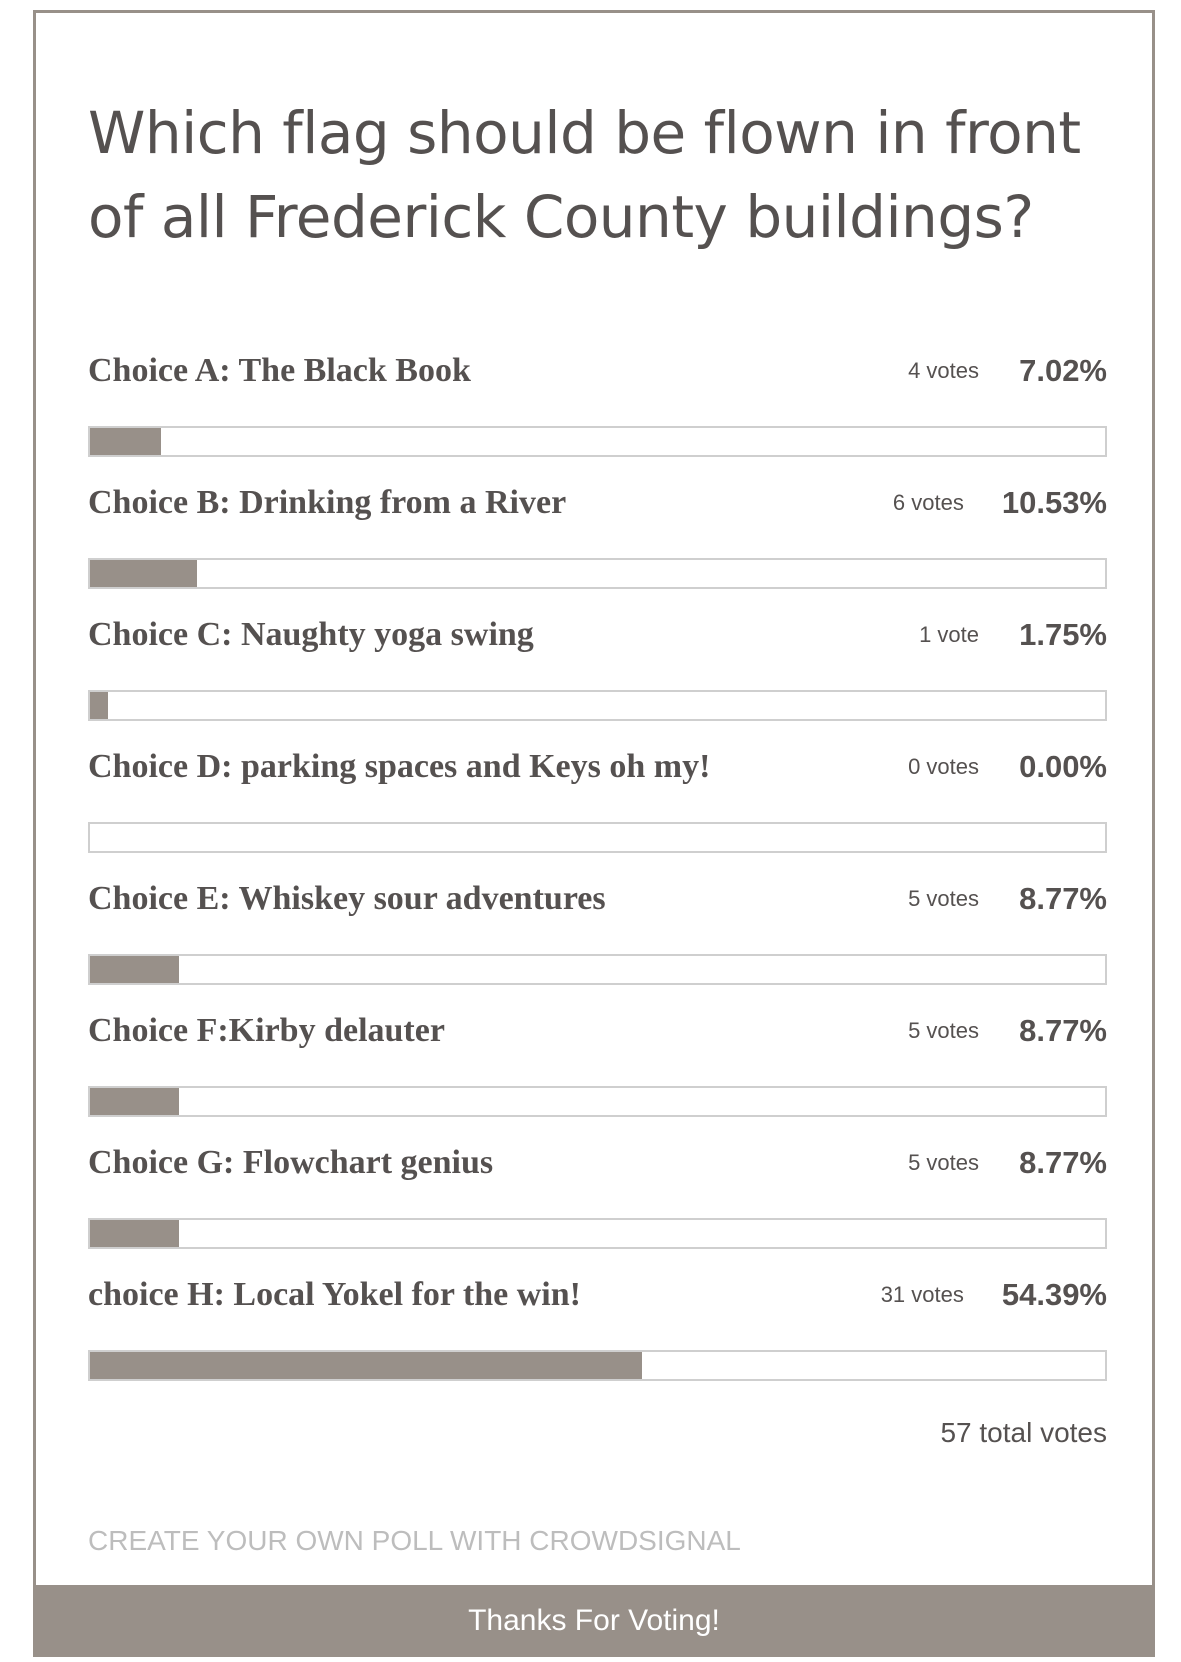 This screenshot has height=1662, width=1181. What do you see at coordinates (1063, 370) in the screenshot?
I see `choice-percent: 7.02%` at bounding box center [1063, 370].